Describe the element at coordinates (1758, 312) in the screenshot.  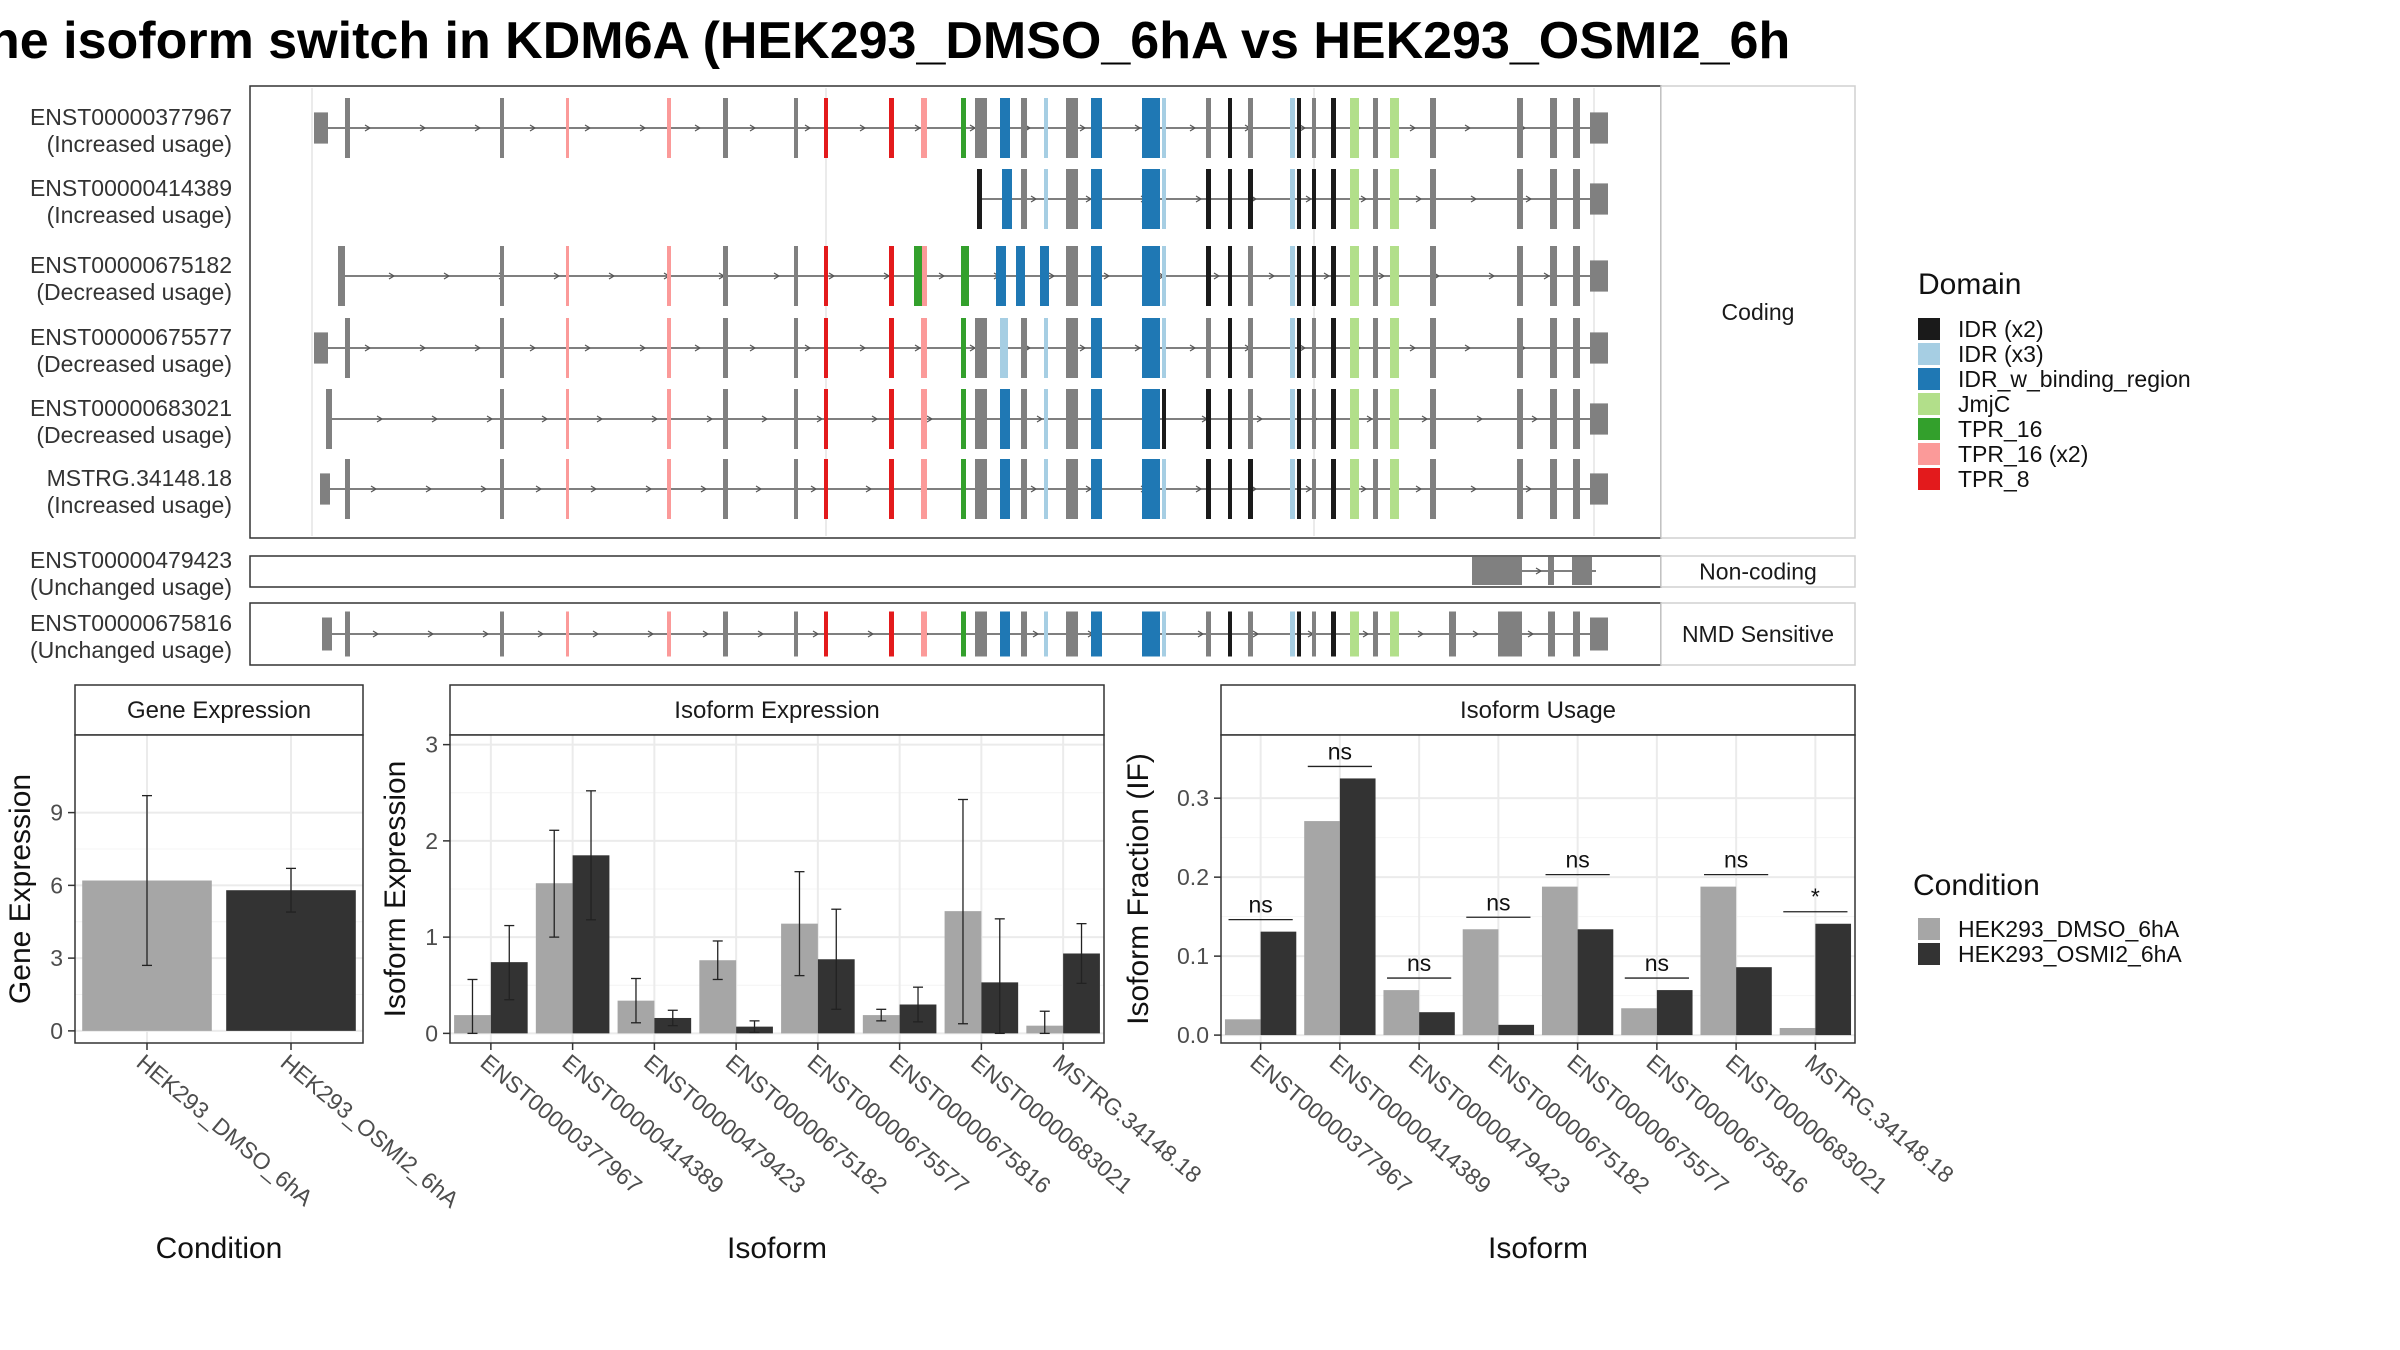
I see `facet-strip-label: Coding` at that location.